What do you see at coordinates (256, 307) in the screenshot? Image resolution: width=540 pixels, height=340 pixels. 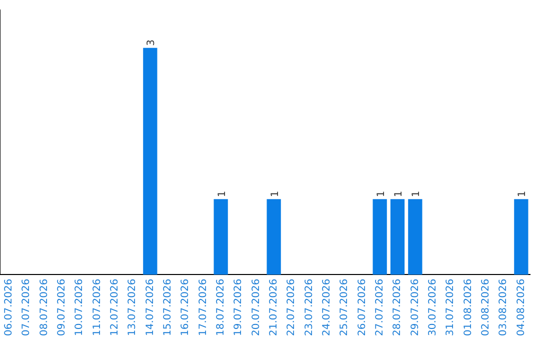 I see `x-tick-label: 20.07.2026` at bounding box center [256, 307].